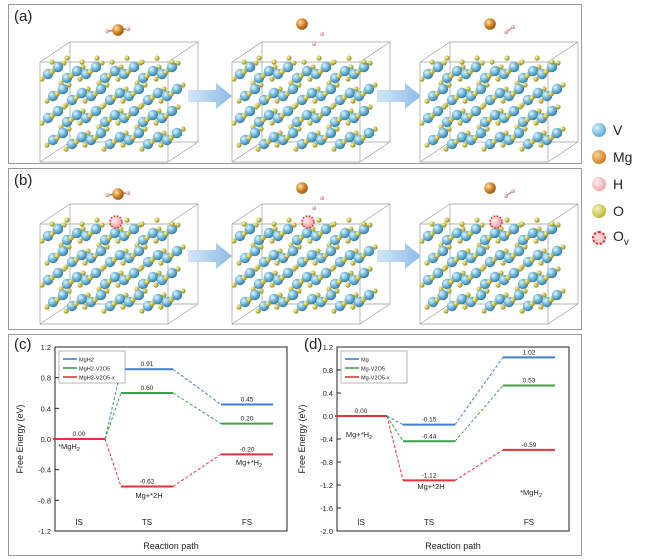 This screenshot has height=559, width=650. Describe the element at coordinates (529, 352) in the screenshot. I see `data-label: 1.02` at that location.